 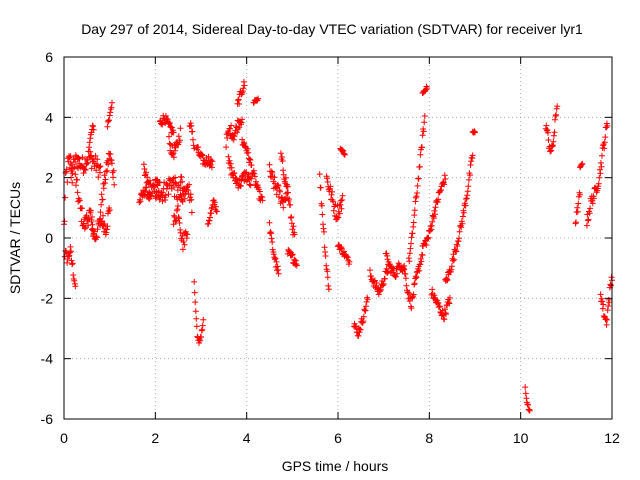 I want to click on y-tick-label: 6, so click(x=49, y=57).